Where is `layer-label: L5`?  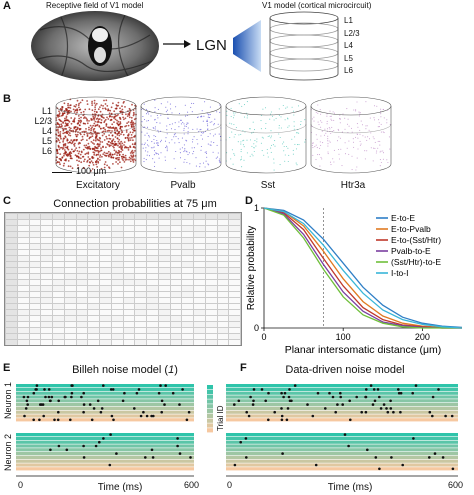 layer-label: L5 is located at coordinates (348, 58).